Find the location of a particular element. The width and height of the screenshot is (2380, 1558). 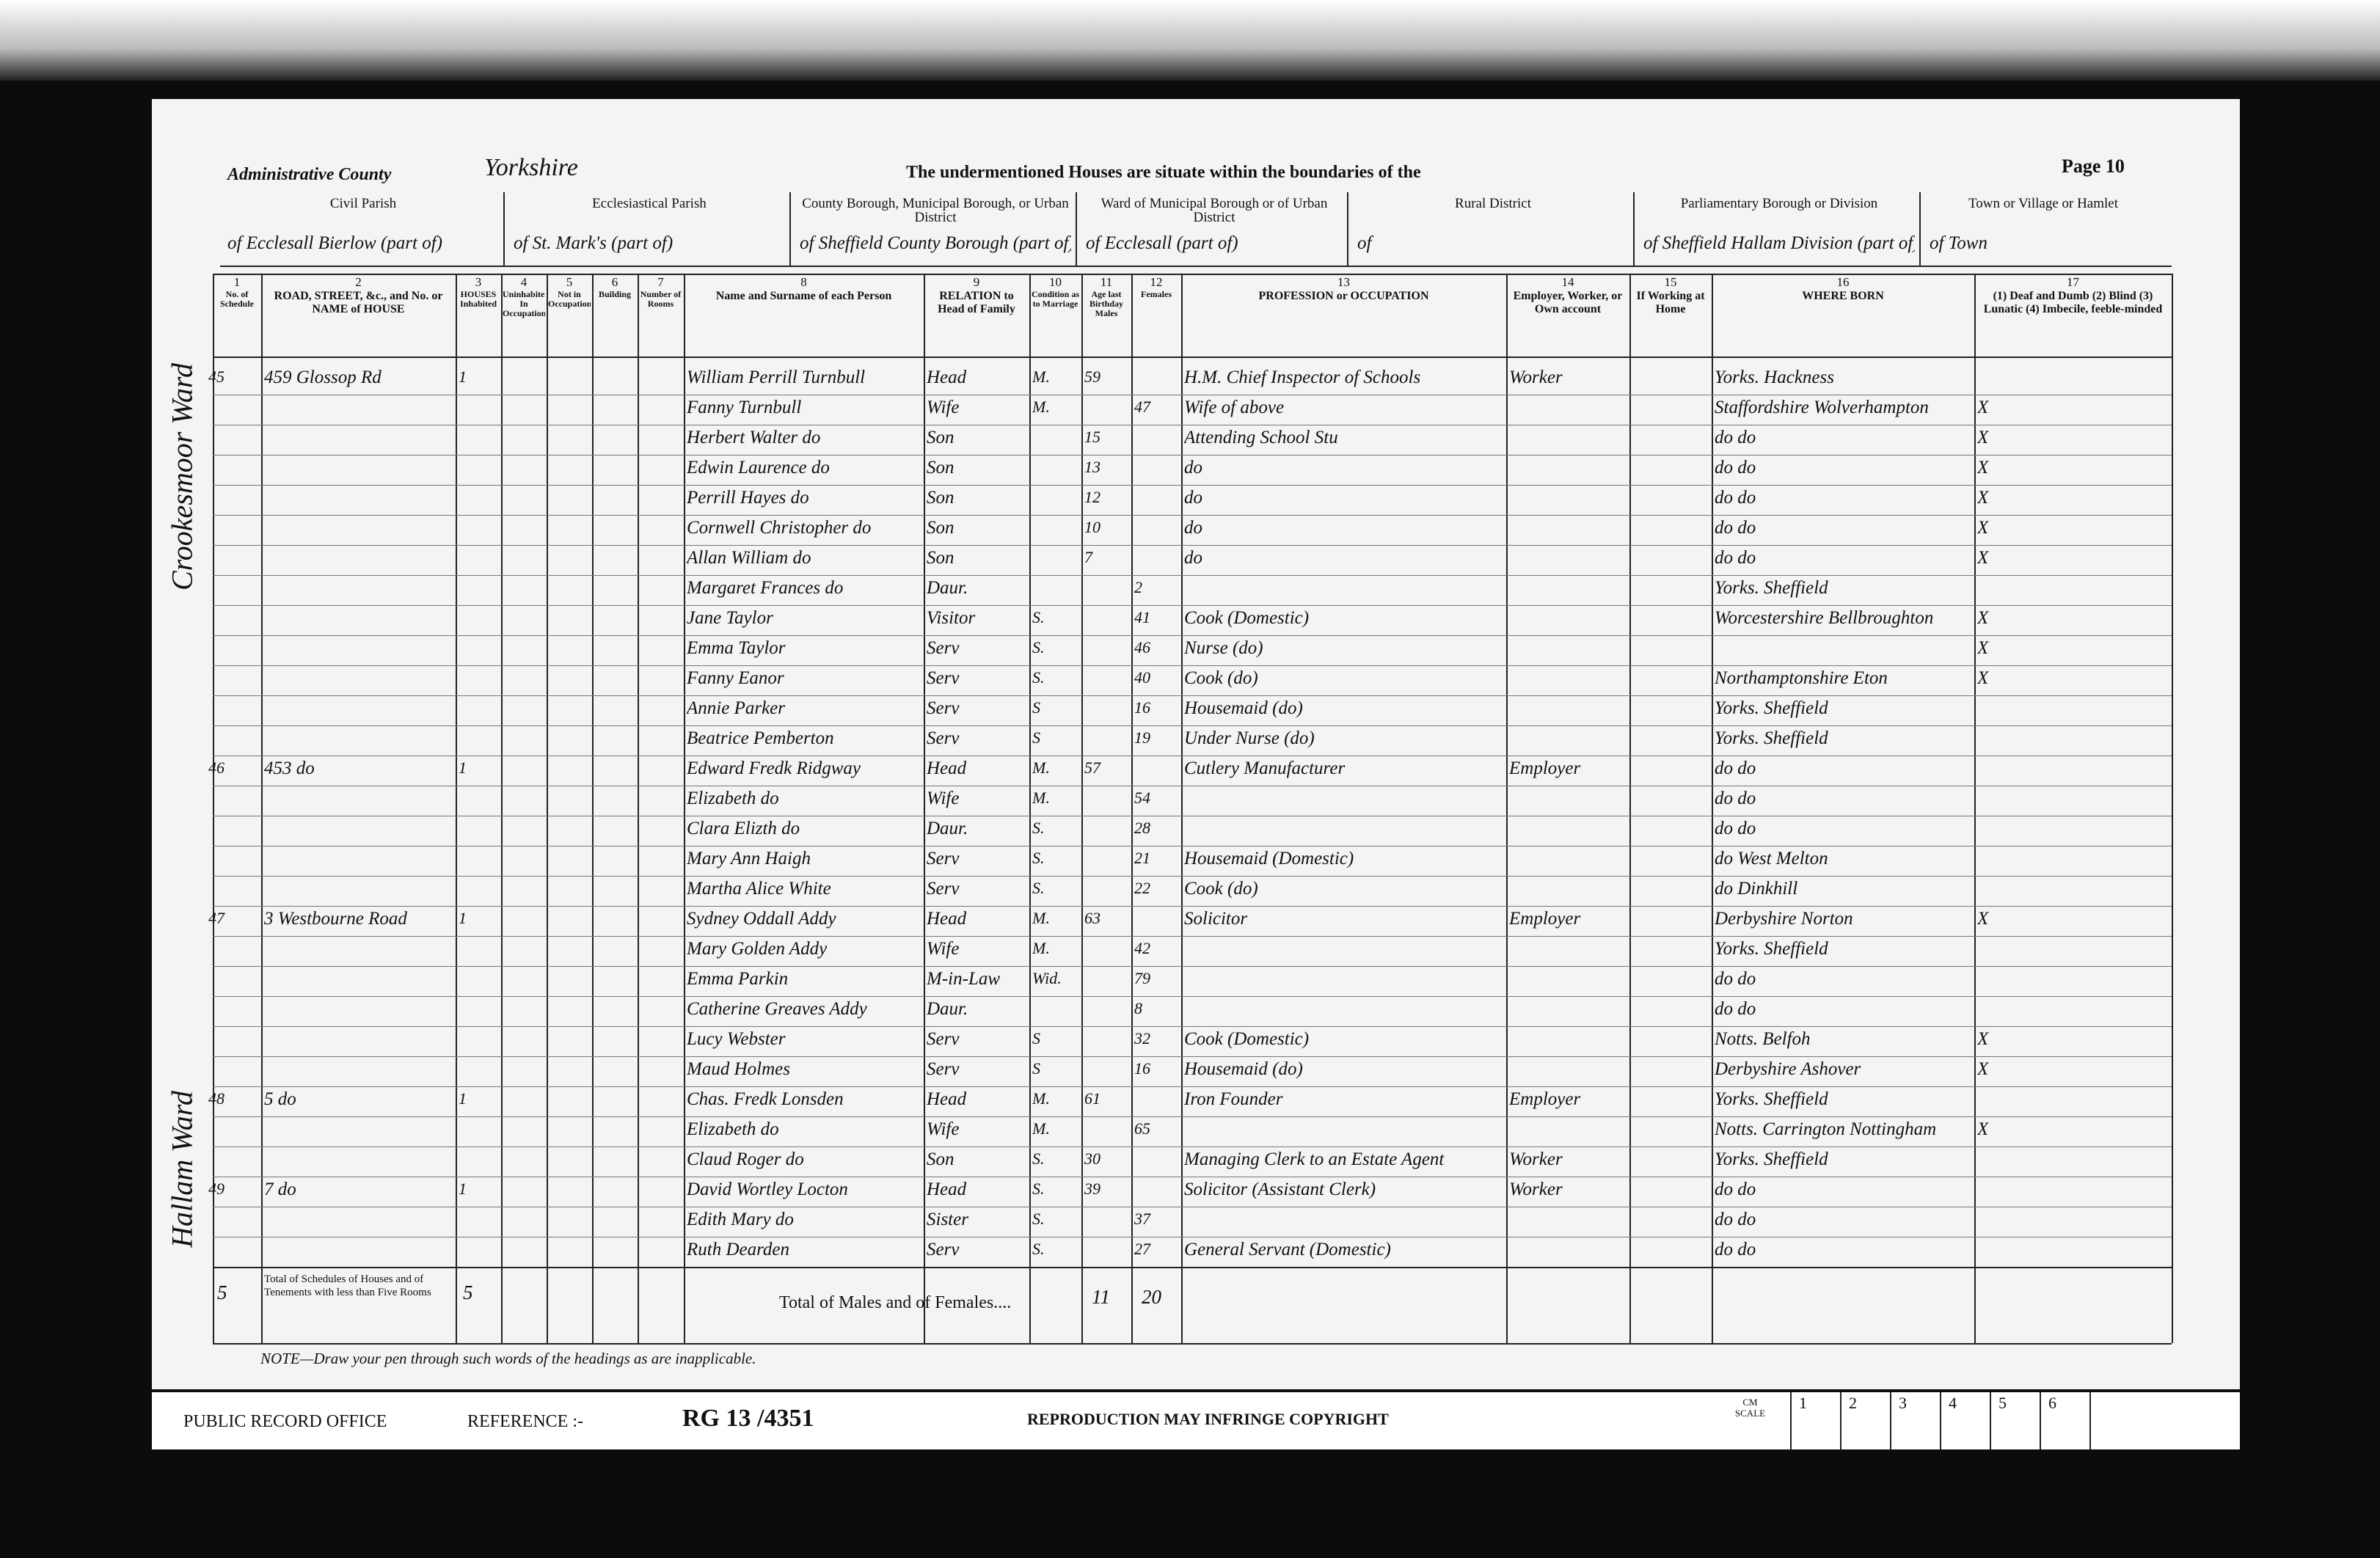

scale-number: 3 is located at coordinates (1903, 1403).